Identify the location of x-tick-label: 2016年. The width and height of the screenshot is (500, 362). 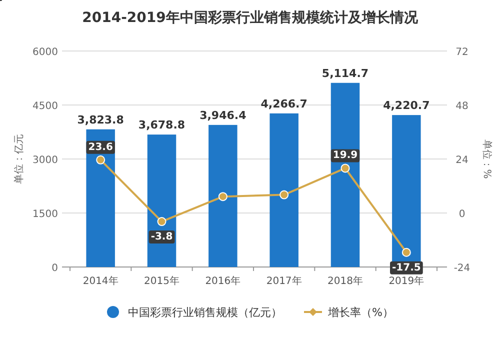
(223, 281).